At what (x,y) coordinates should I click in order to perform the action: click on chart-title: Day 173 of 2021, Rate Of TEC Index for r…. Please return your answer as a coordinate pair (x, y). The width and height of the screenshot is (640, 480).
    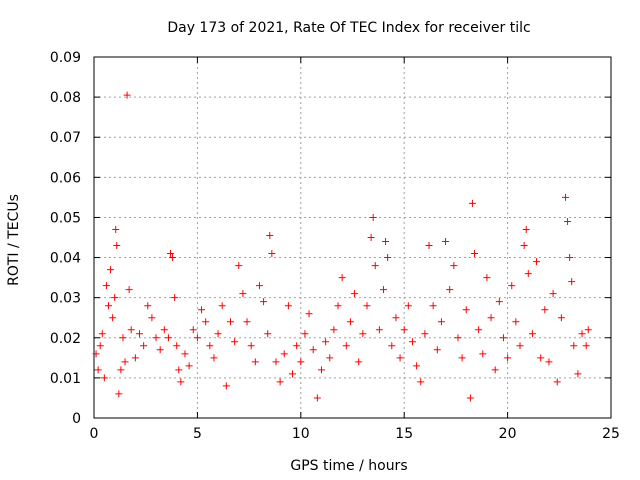
    Looking at the image, I should click on (348, 28).